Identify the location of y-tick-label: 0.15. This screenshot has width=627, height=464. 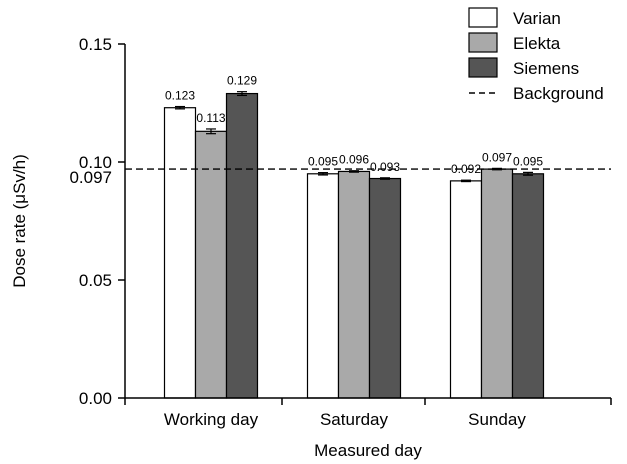
(95, 44).